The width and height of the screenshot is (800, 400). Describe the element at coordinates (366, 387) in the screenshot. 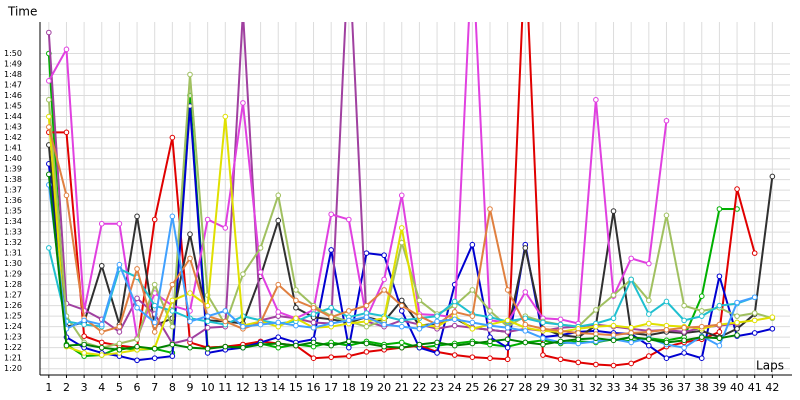

I see `x-tick-label: 19` at that location.